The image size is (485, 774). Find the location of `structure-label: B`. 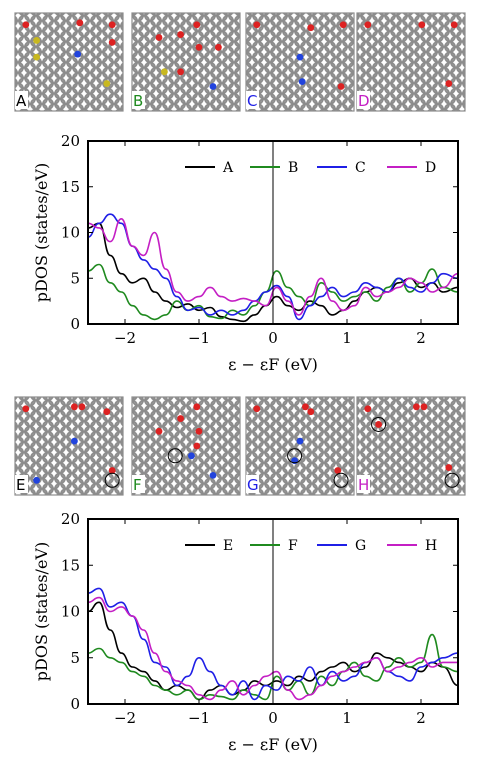

structure-label: B is located at coordinates (138, 101).